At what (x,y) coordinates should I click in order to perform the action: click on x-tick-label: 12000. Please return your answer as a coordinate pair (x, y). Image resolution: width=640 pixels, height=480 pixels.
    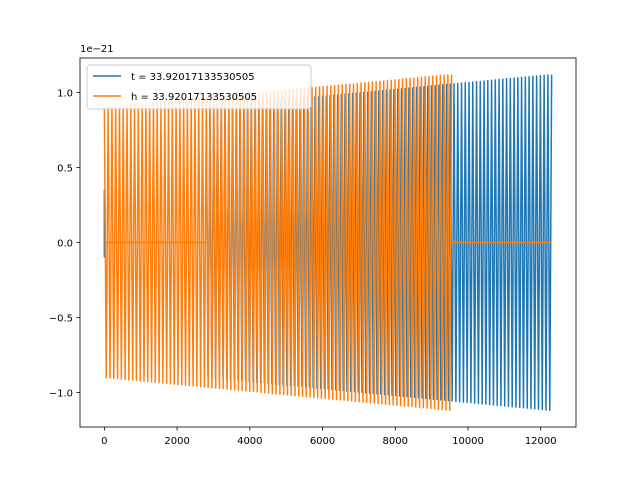
    Looking at the image, I should click on (541, 441).